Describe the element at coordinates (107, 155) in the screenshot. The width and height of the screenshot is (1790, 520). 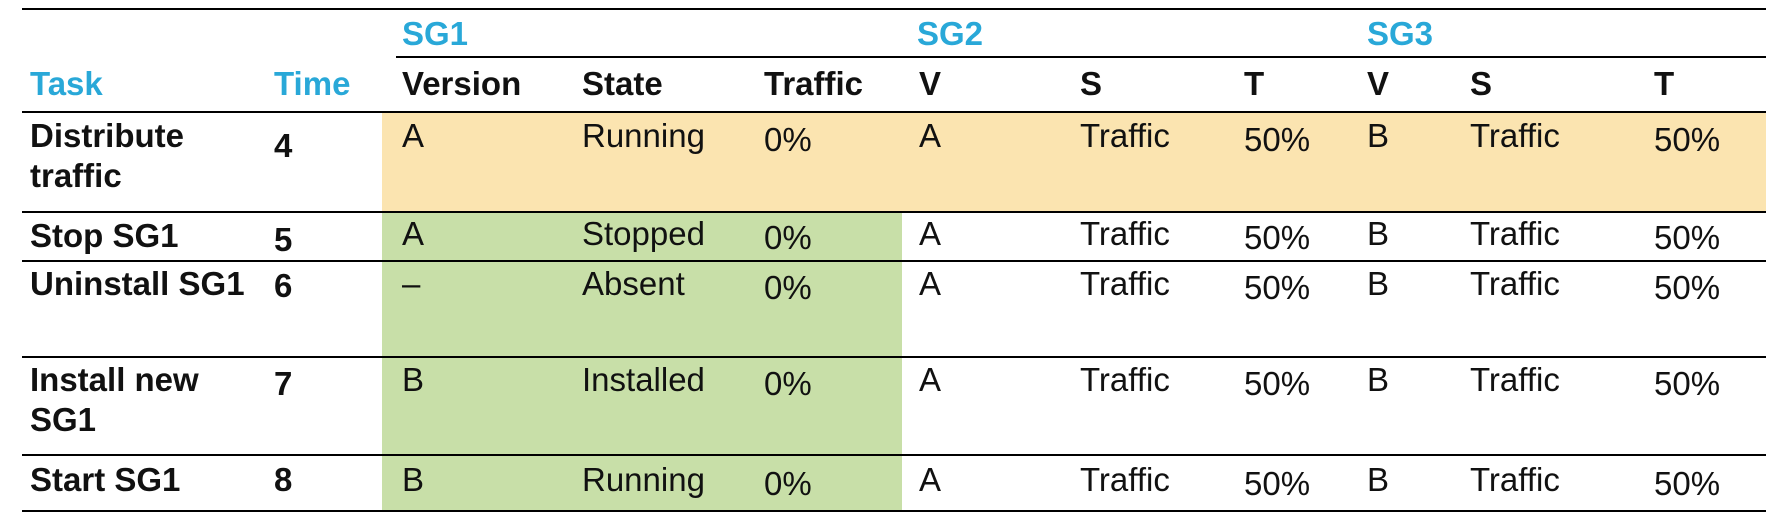
I see `table-row-task: Distribute traffic` at that location.